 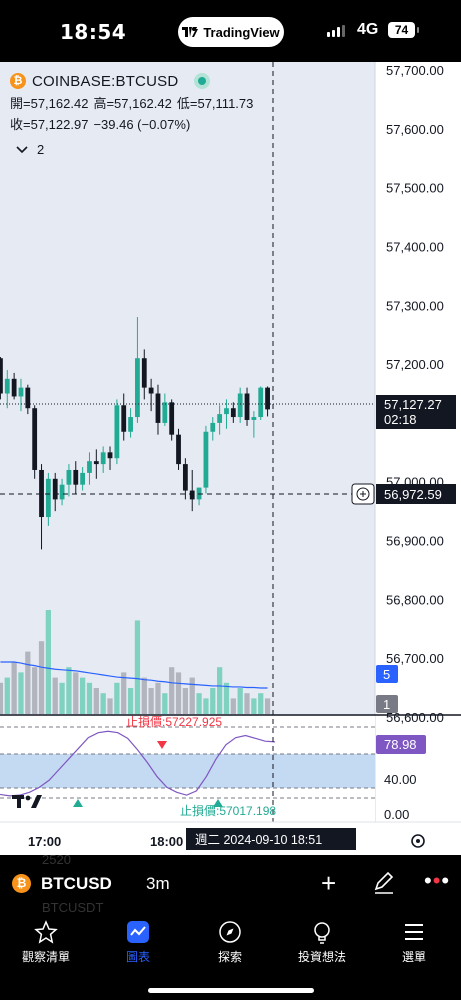 What do you see at coordinates (336, 31) in the screenshot?
I see `signal-icon` at bounding box center [336, 31].